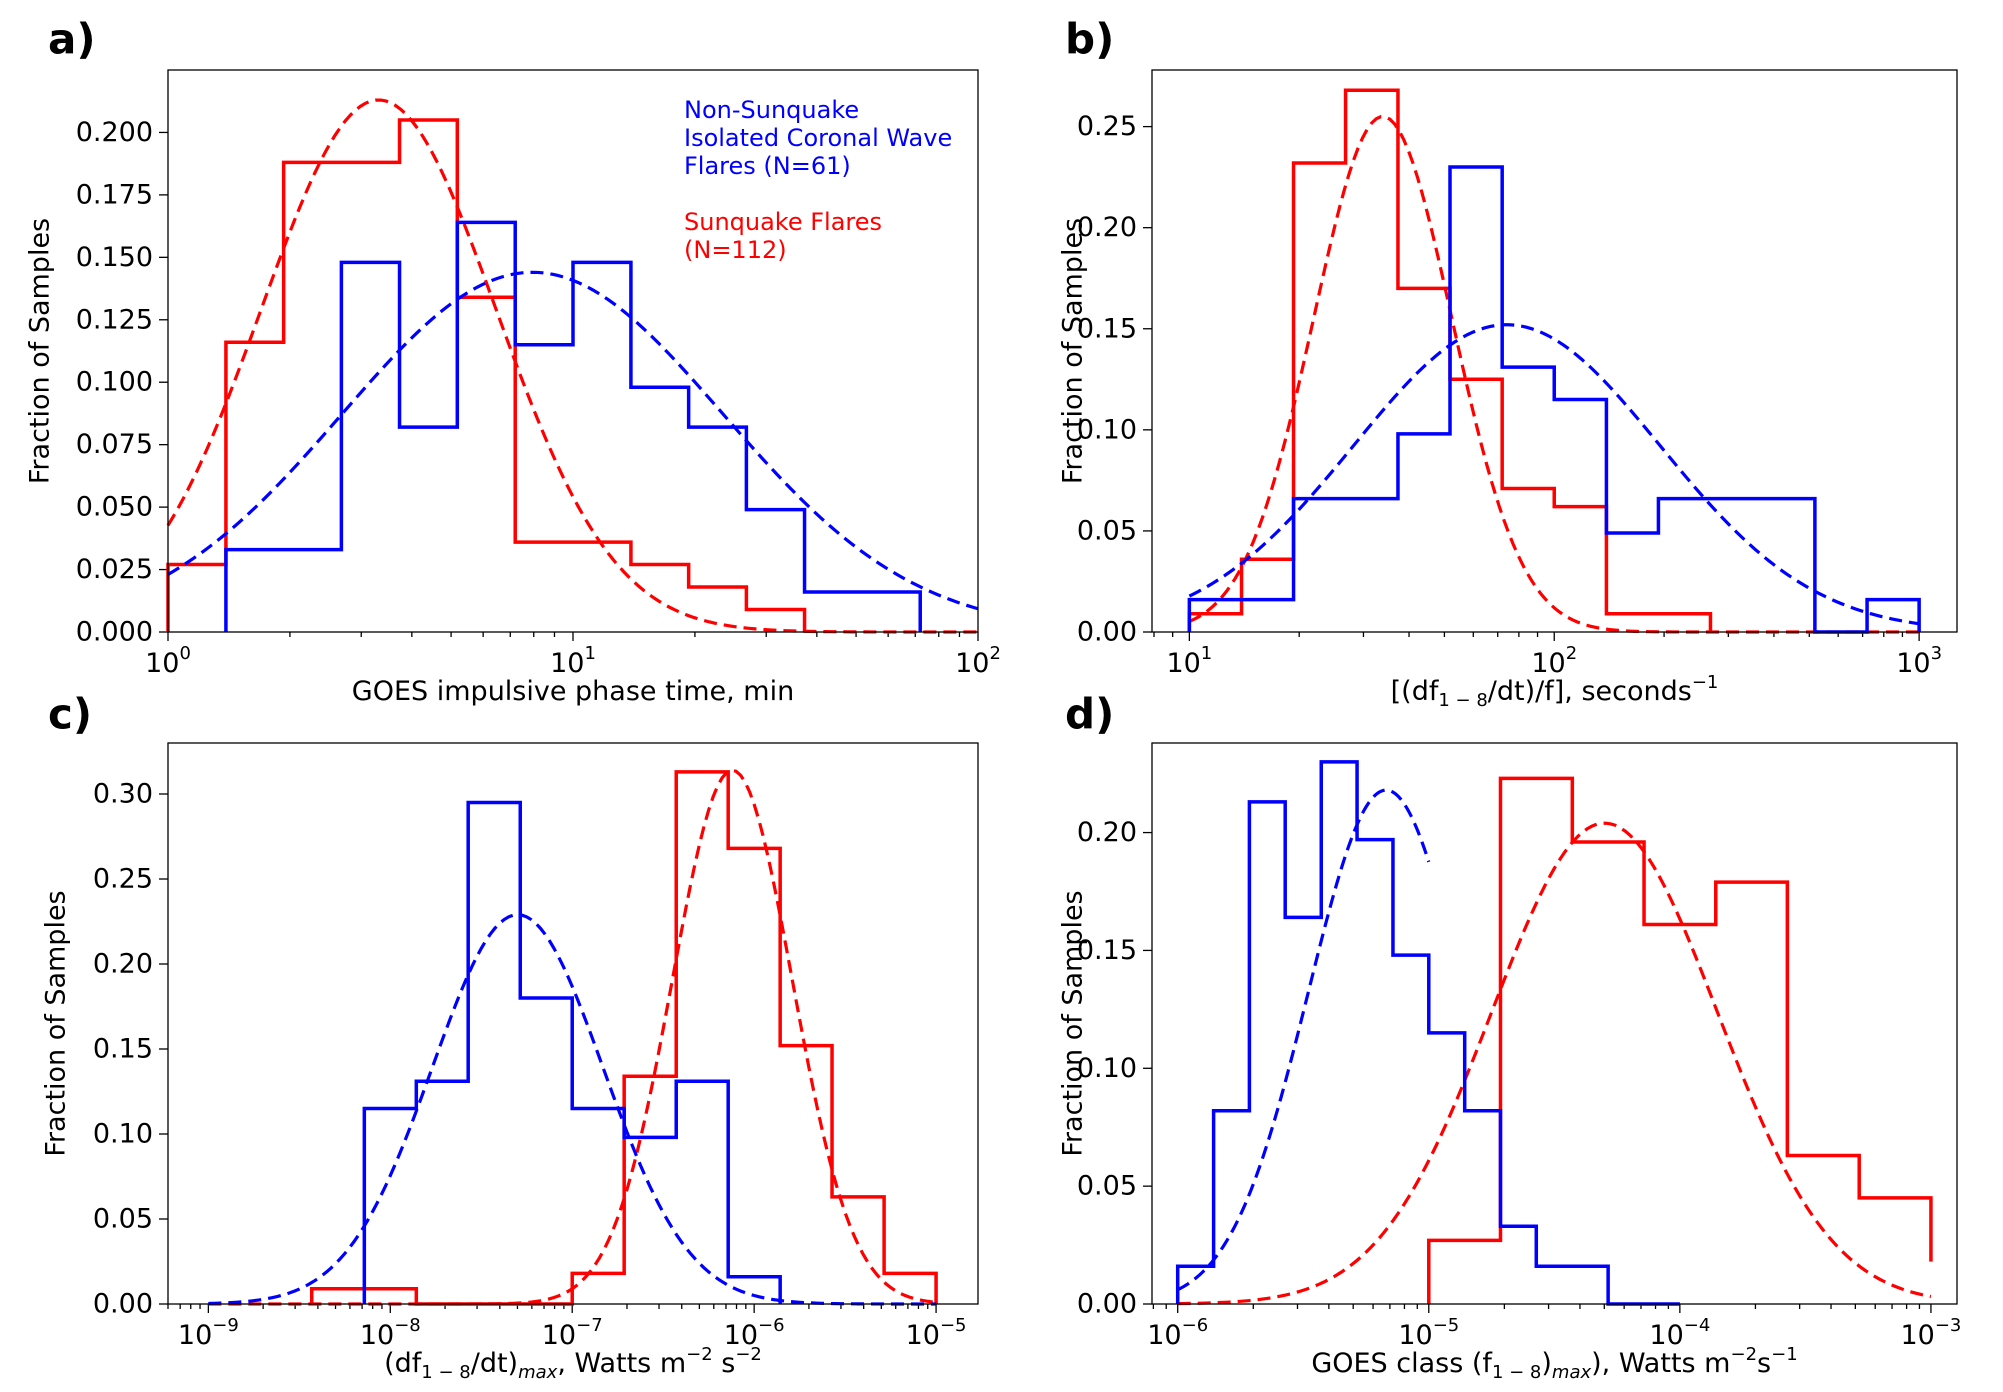 The image size is (2003, 1392). Describe the element at coordinates (783, 222) in the screenshot. I see `legend-sunquake-line: Sunquake Flares` at that location.